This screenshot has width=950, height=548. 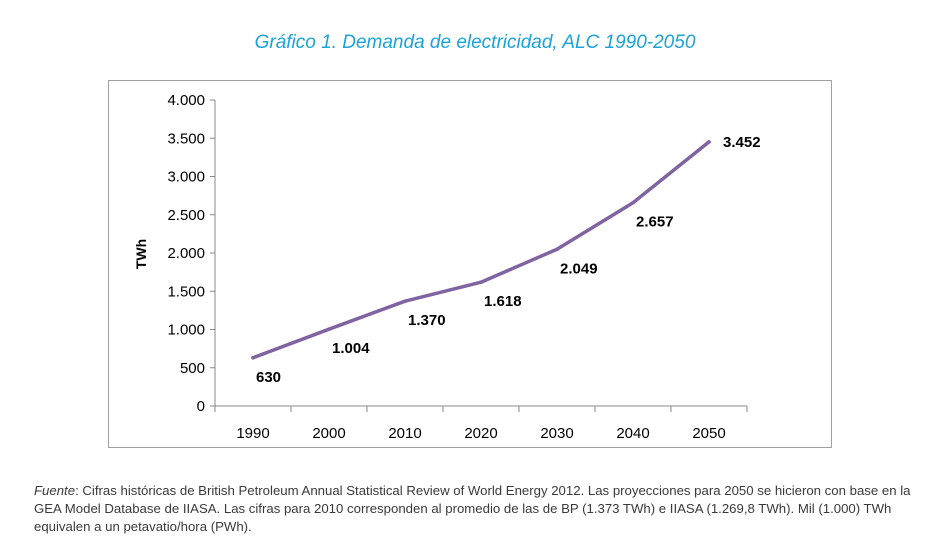 What do you see at coordinates (186, 215) in the screenshot?
I see `y-tick-label: 2.500` at bounding box center [186, 215].